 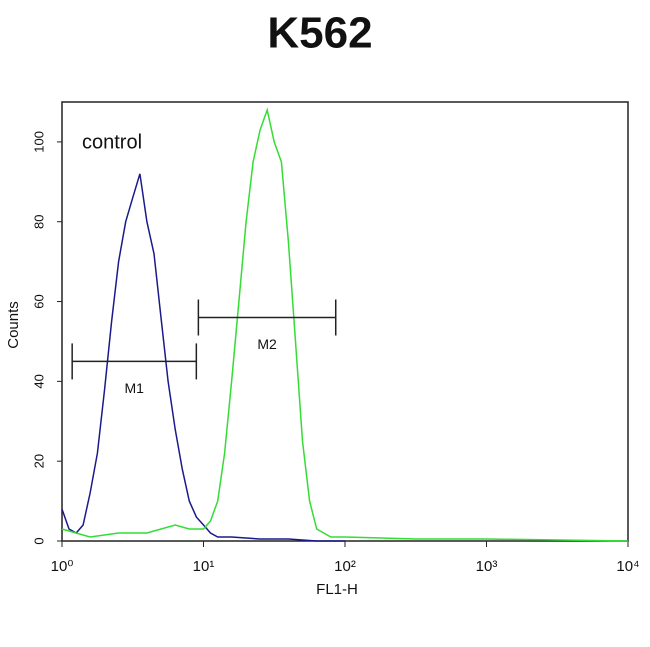 I want to click on y-tick-label: 100, so click(x=38, y=142).